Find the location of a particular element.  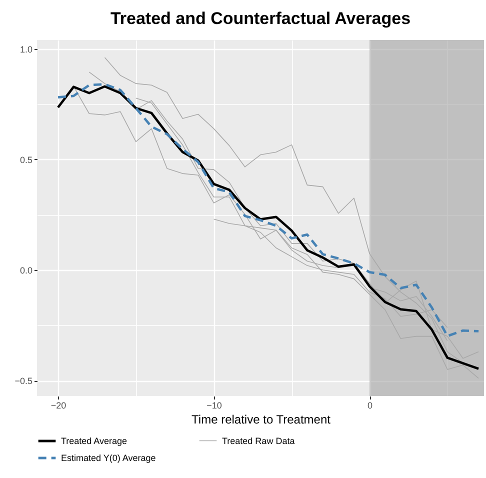

x-axis-title: Time relative to Treatment is located at coordinates (262, 419).